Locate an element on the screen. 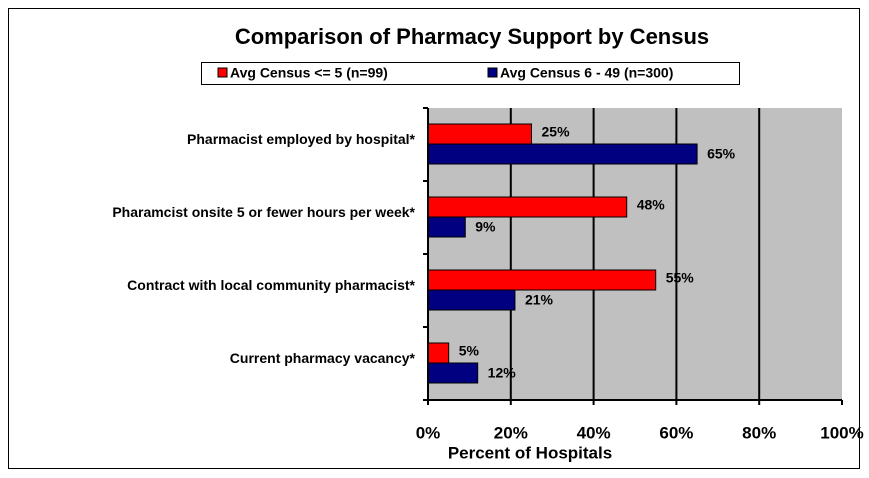 The height and width of the screenshot is (478, 869). y-tick-label: Pharmacist employed by hospital* is located at coordinates (301, 139).